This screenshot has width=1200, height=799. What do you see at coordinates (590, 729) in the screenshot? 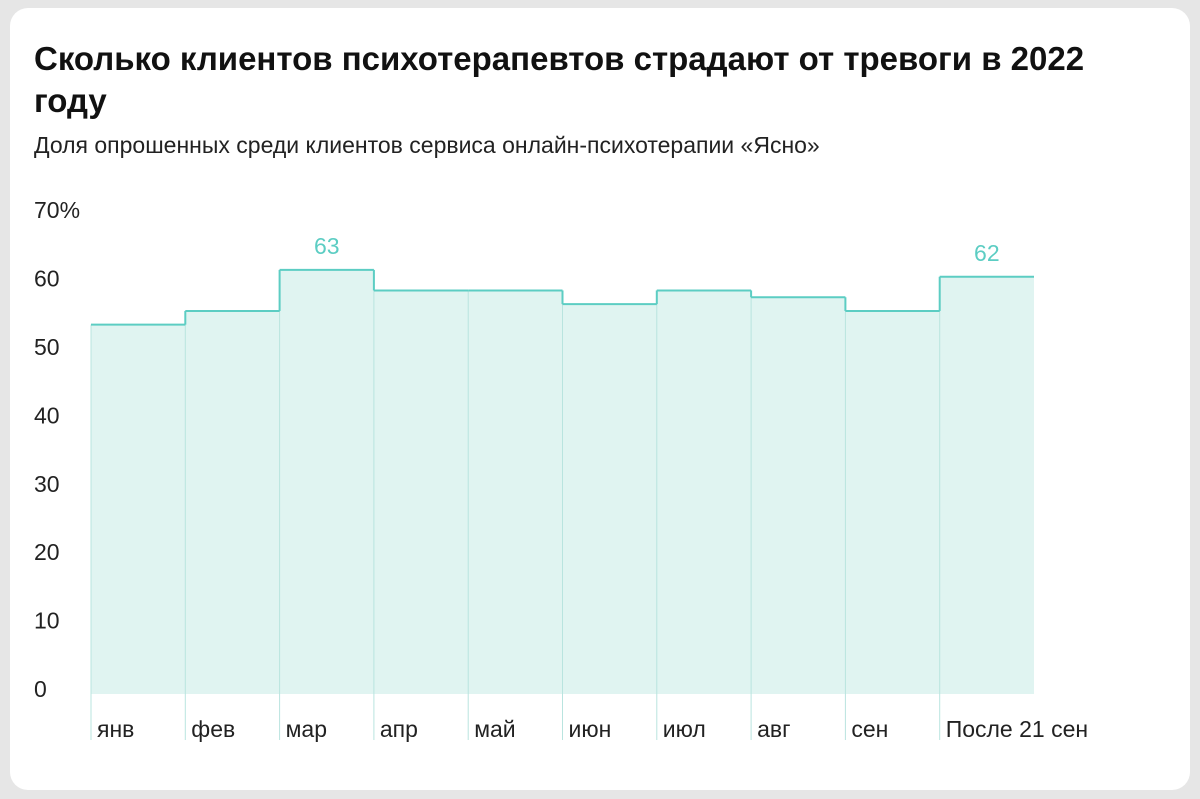
I see `x-tick-label: июн` at bounding box center [590, 729].